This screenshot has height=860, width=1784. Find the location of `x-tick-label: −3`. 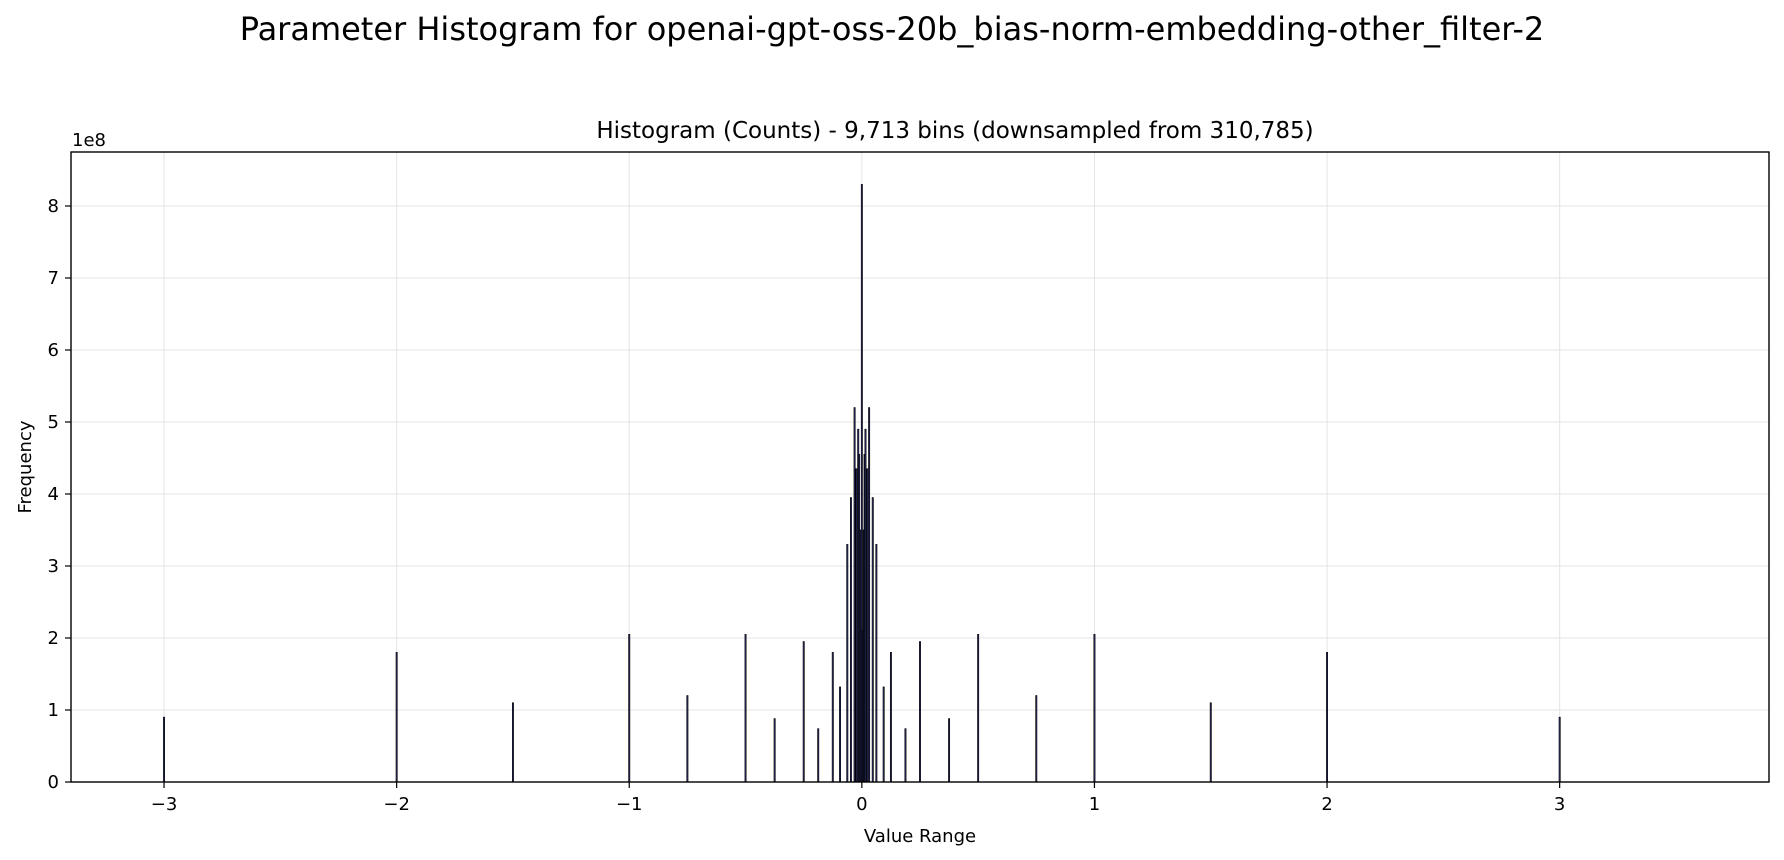

x-tick-label: −3 is located at coordinates (164, 804).